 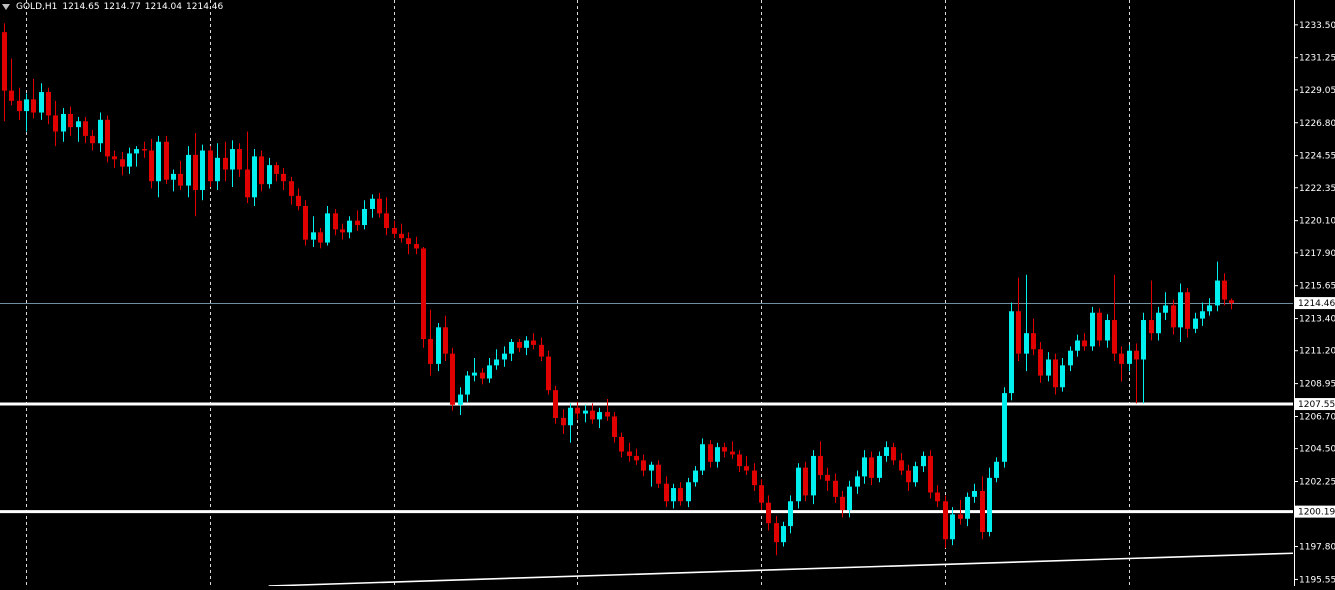 I want to click on price-tick-label: 1206.70, so click(x=1317, y=417).